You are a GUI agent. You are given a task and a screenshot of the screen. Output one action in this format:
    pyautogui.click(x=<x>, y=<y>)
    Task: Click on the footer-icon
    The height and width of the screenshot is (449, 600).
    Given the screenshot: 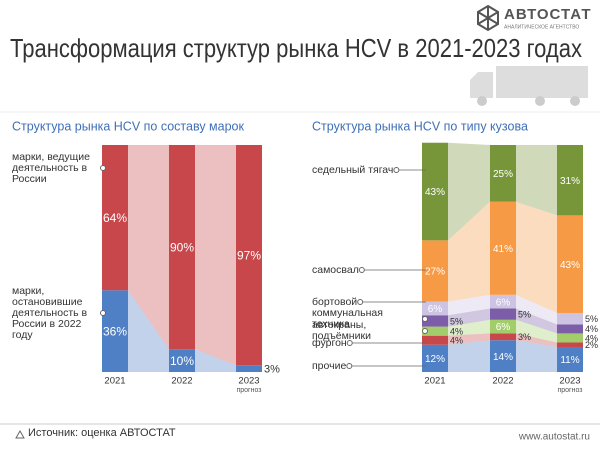 What is the action you would take?
    pyautogui.click(x=20, y=434)
    